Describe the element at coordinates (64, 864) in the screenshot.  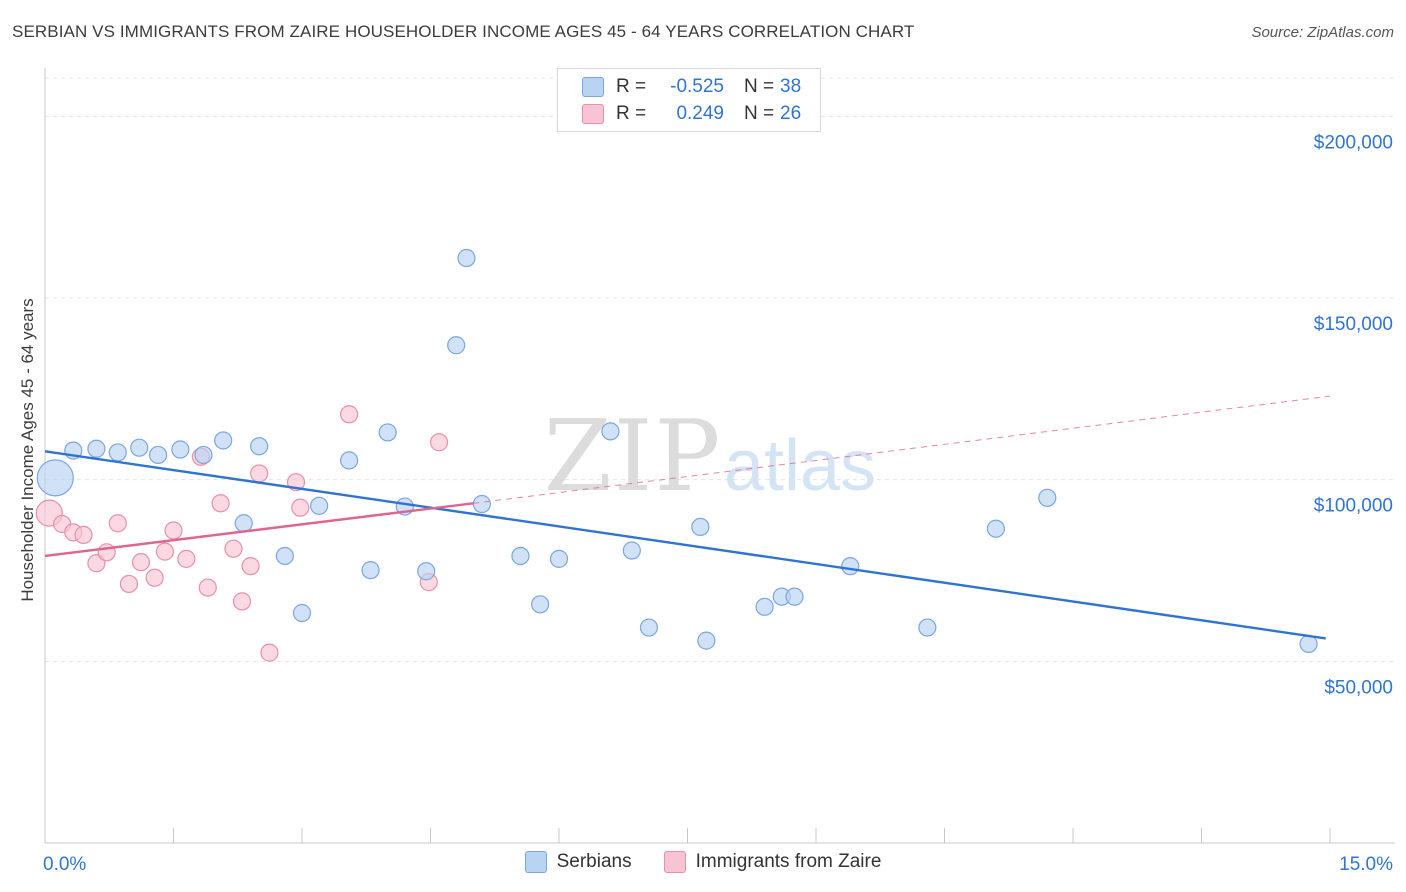
I see `x-tick-label-min: 0.0%` at that location.